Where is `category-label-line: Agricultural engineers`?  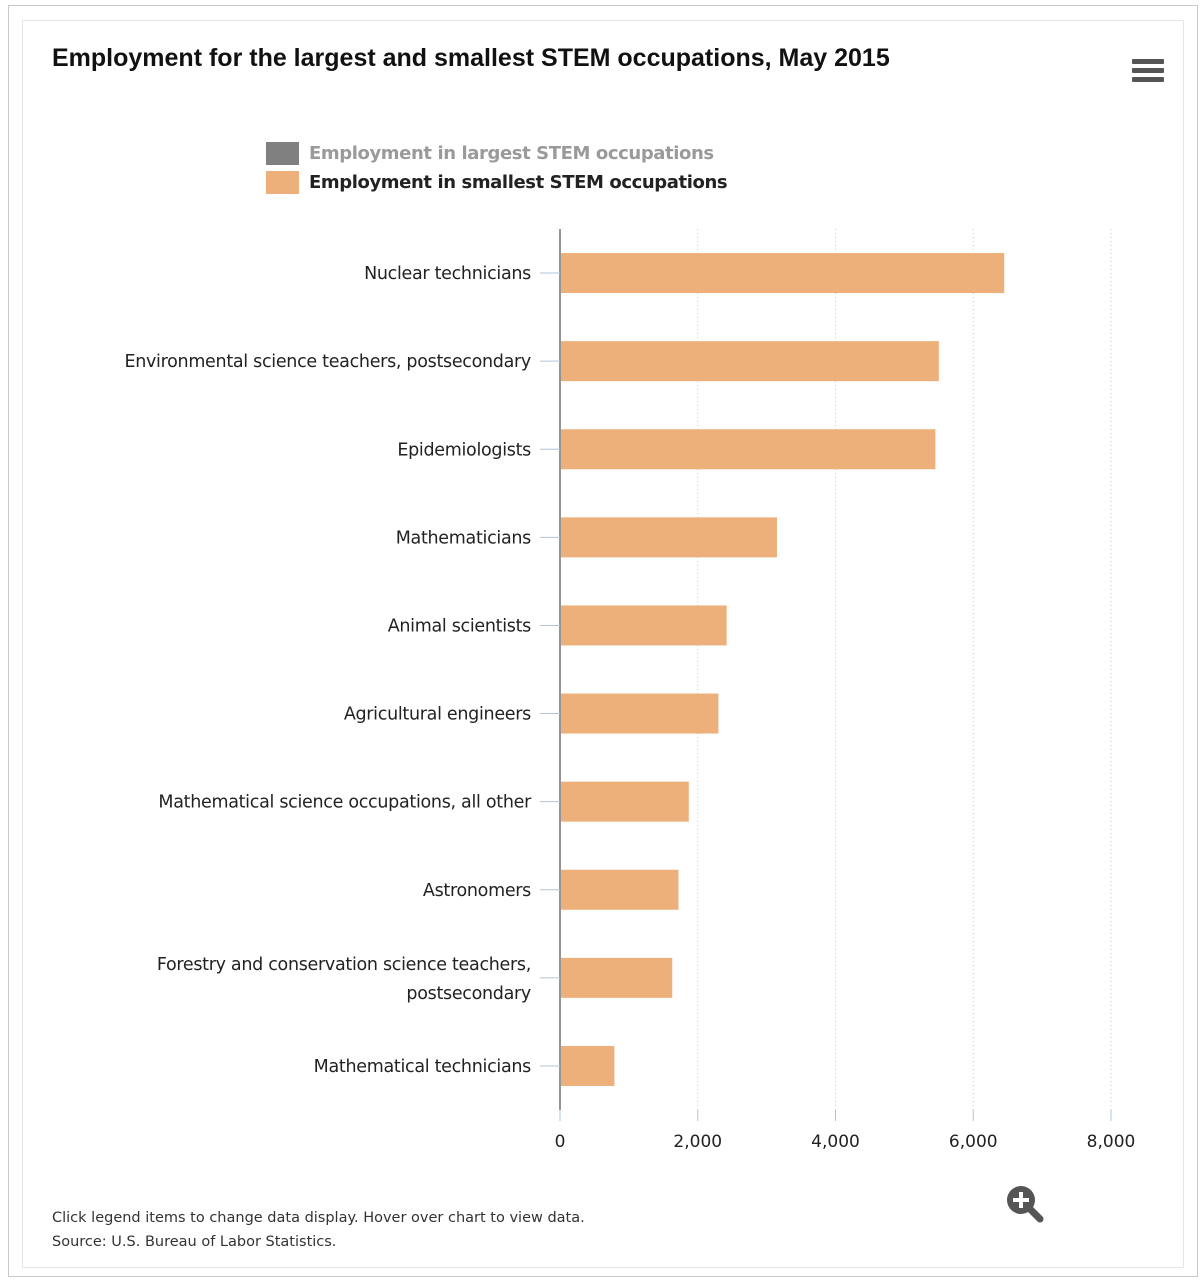 category-label-line: Agricultural engineers is located at coordinates (437, 715).